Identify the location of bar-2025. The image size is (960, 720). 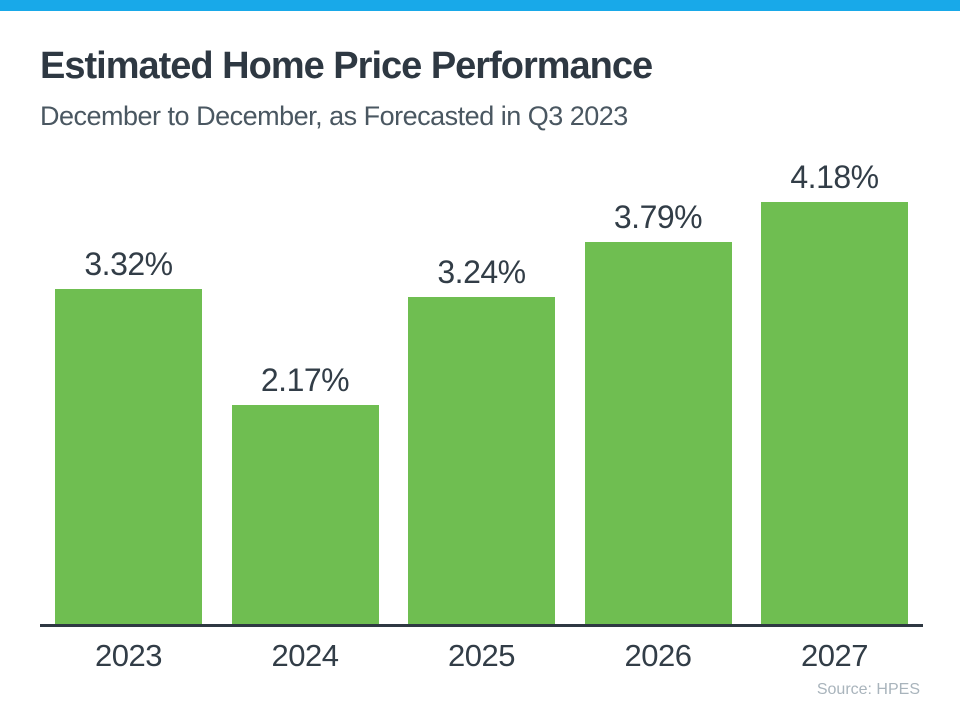
(481, 460).